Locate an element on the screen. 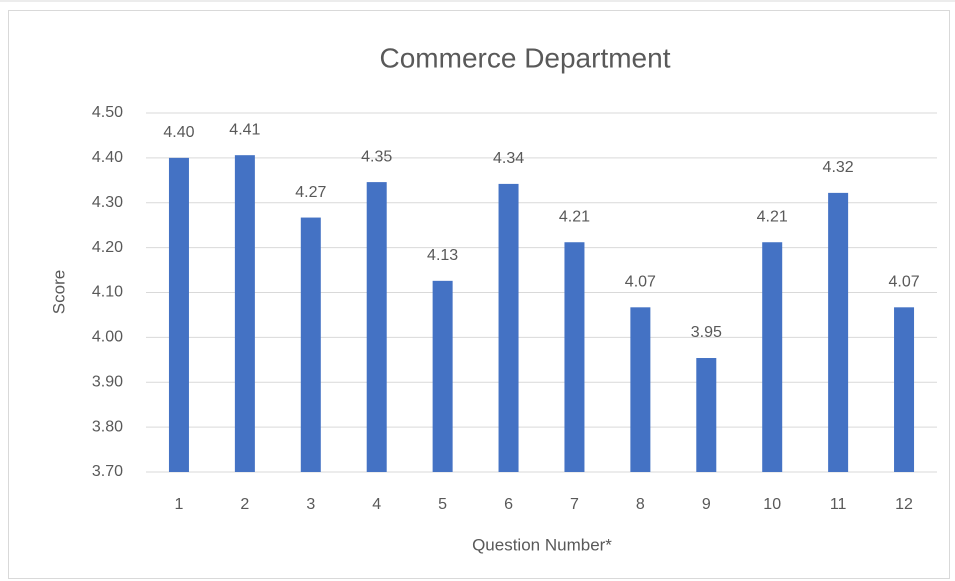 This screenshot has width=955, height=581. y-tick-label: 4.30 is located at coordinates (107, 202).